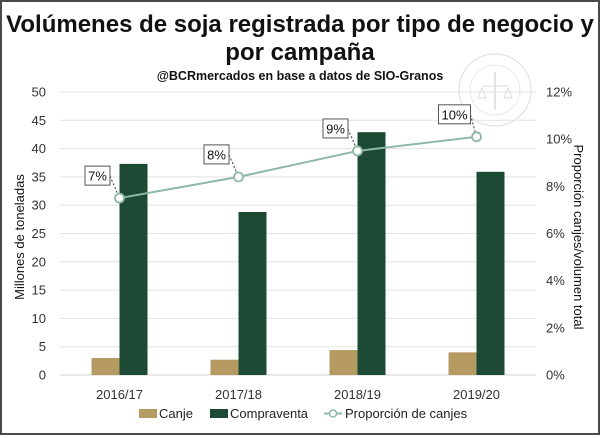 The image size is (600, 438). What do you see at coordinates (333, 413) in the screenshot?
I see `legend-marker-proportion` at bounding box center [333, 413].